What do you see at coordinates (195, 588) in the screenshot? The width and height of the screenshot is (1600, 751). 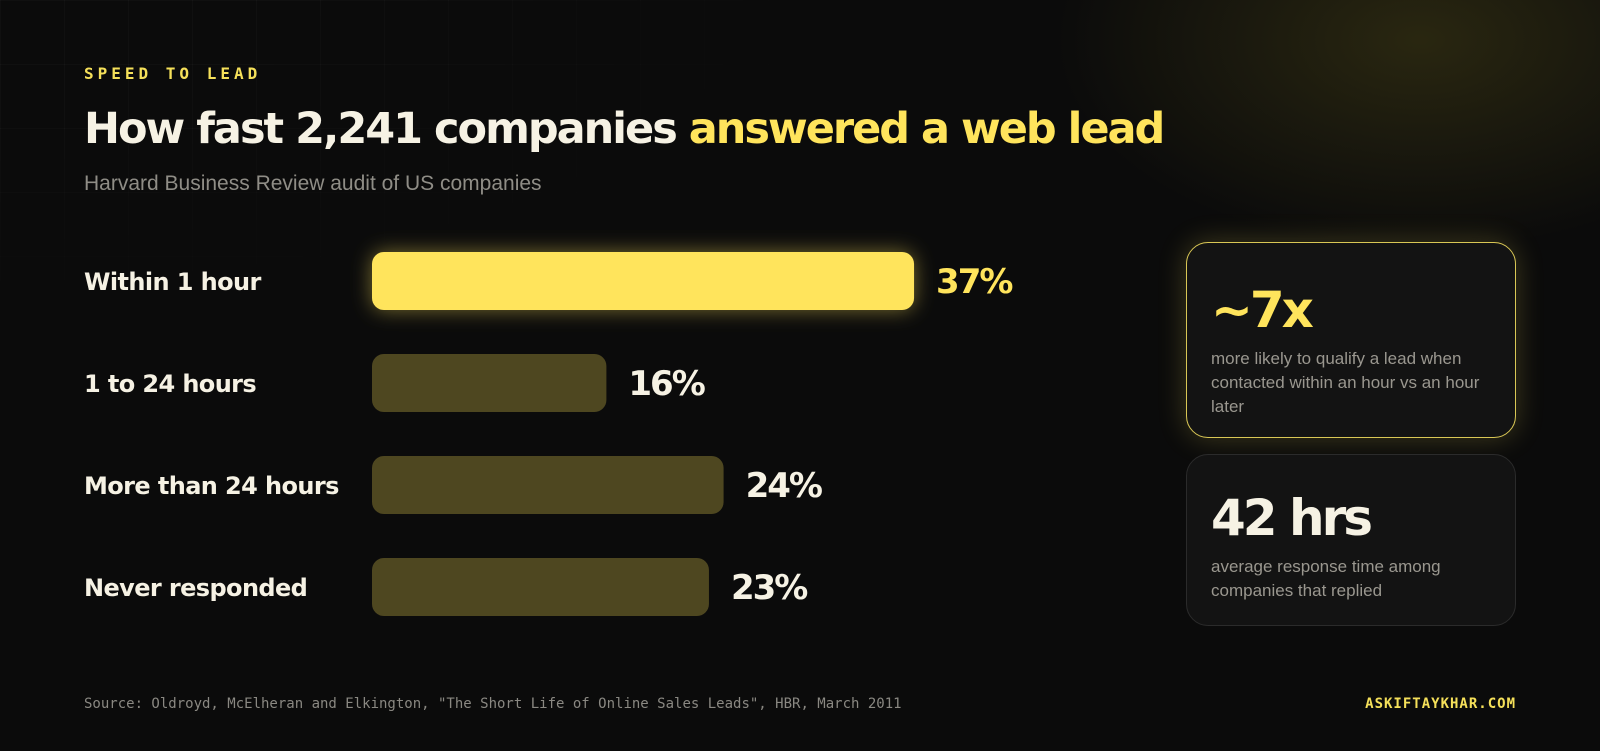 I see `category-label-never-responded: Never responded` at bounding box center [195, 588].